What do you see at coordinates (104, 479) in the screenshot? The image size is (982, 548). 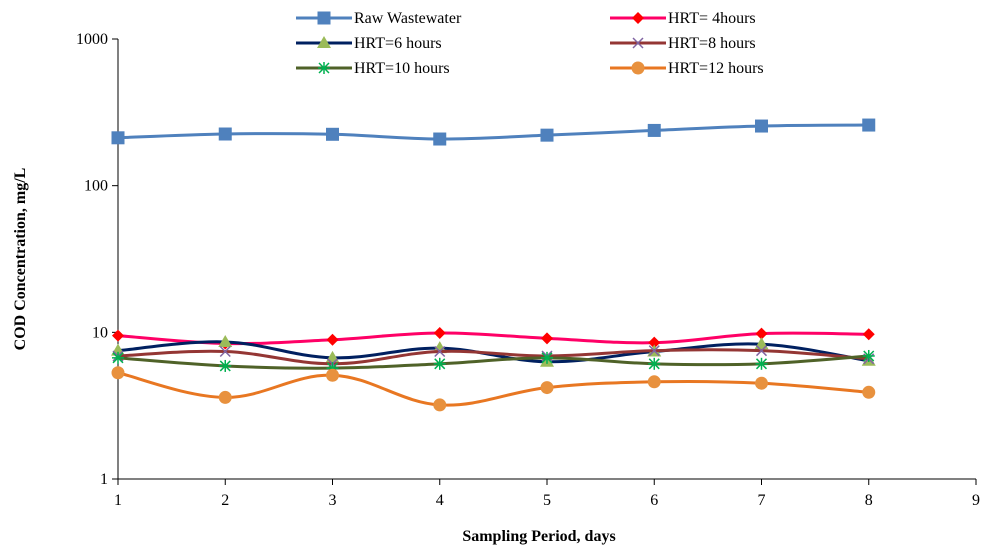 I see `y-tick-label: 1` at bounding box center [104, 479].